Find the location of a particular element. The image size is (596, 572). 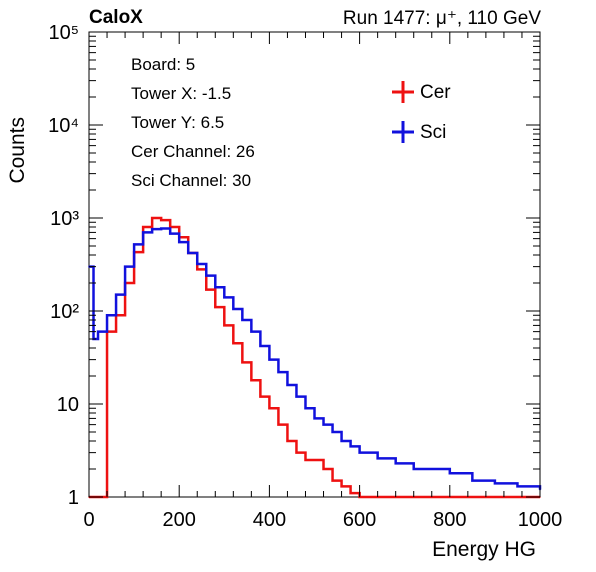

info-tower-y: Tower Y: 6.5 is located at coordinates (178, 122).